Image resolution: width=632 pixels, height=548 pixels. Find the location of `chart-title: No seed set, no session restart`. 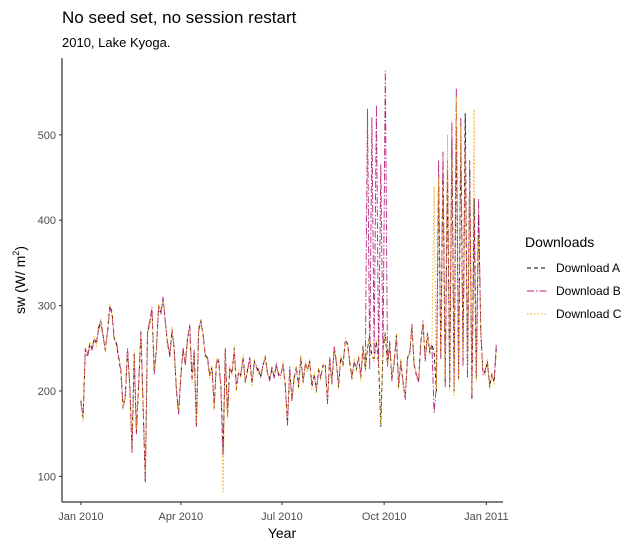

chart-title: No seed set, no session restart is located at coordinates (179, 17).